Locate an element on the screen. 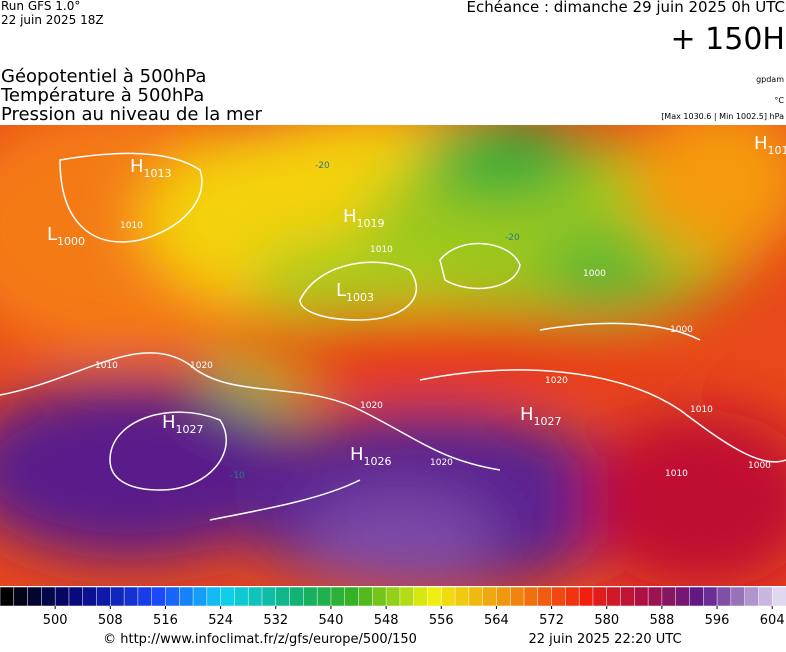 The height and width of the screenshot is (652, 786). footer-date: 22 juin 2025 22:20 UTC is located at coordinates (604, 639).